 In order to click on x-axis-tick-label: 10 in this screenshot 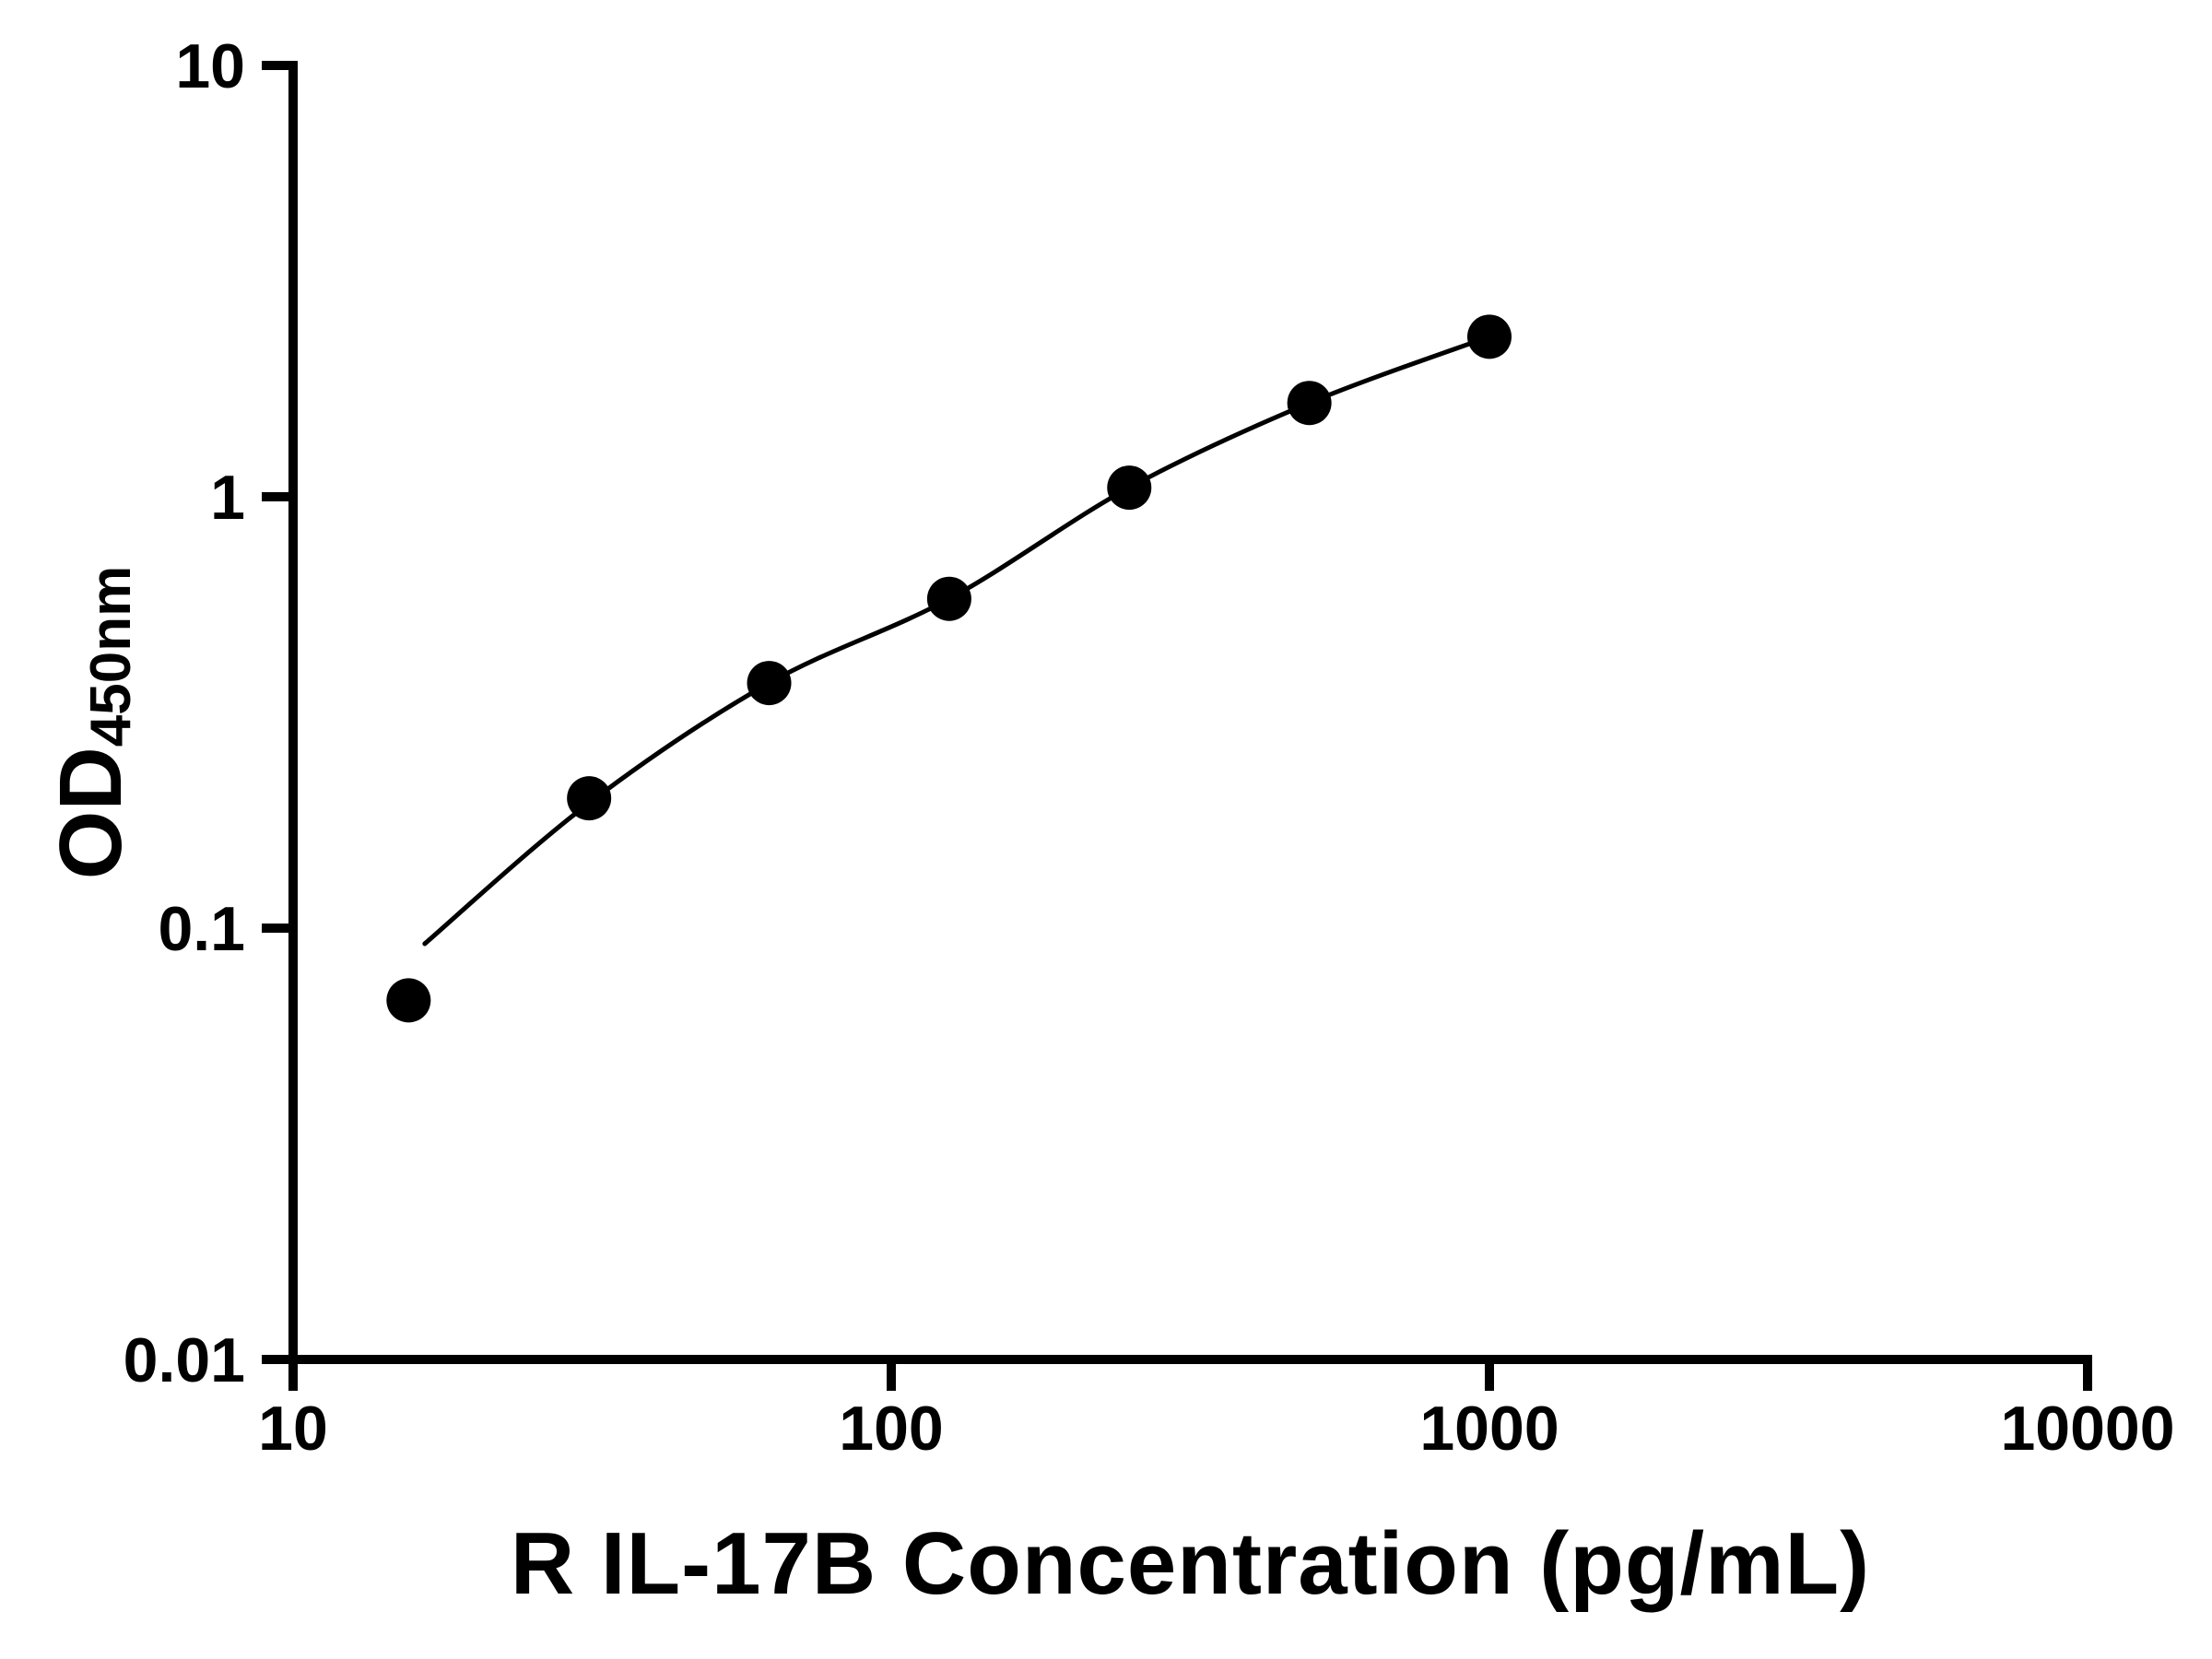, I will do `click(293, 1429)`.